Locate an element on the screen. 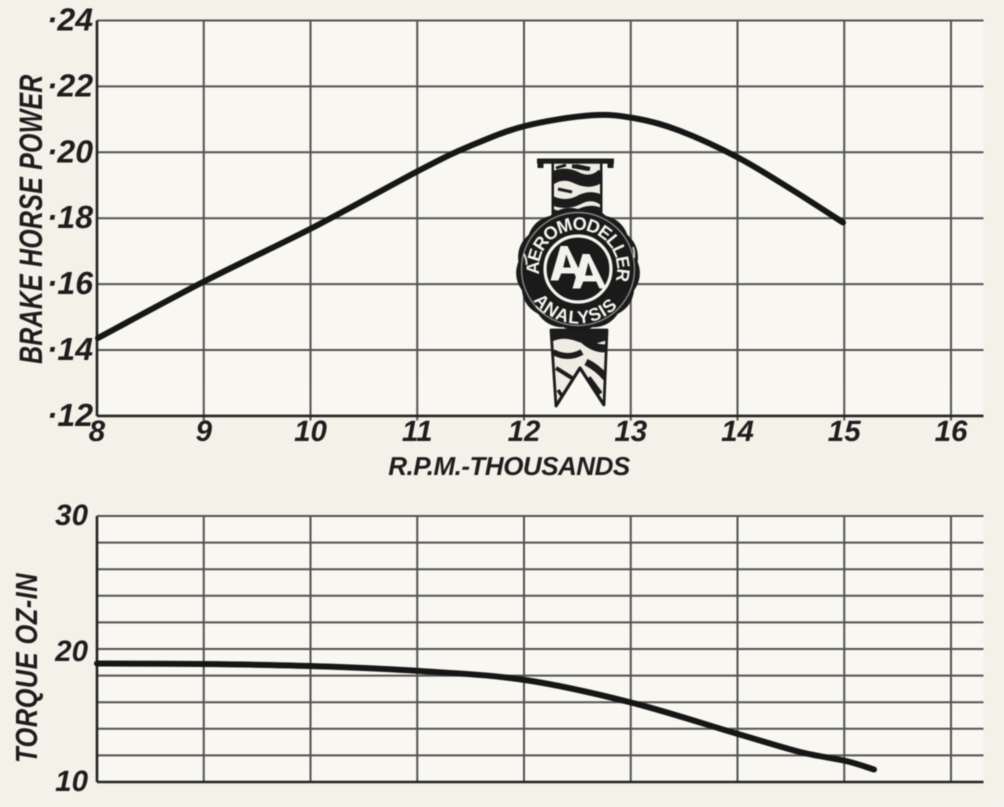 The image size is (1004, 807). svg-text: 8 is located at coordinates (97, 431).